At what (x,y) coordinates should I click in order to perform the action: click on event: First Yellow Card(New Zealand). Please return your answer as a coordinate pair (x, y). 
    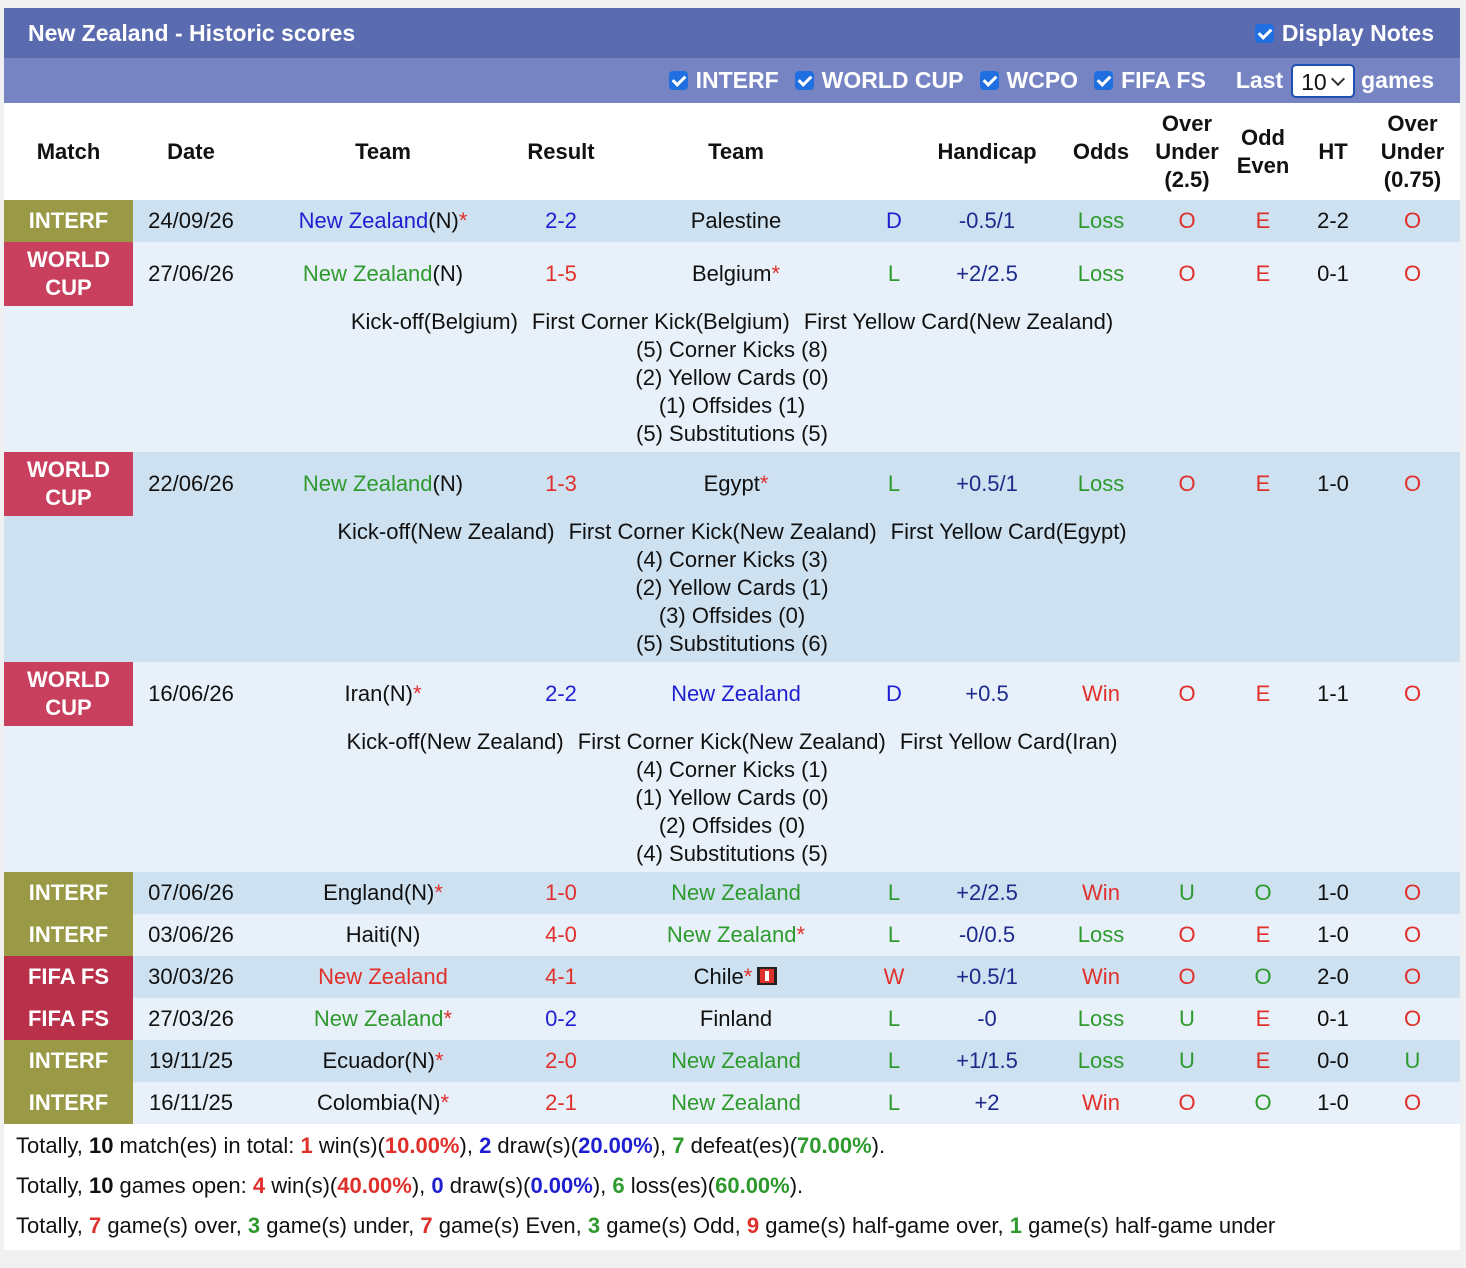
    Looking at the image, I should click on (958, 321).